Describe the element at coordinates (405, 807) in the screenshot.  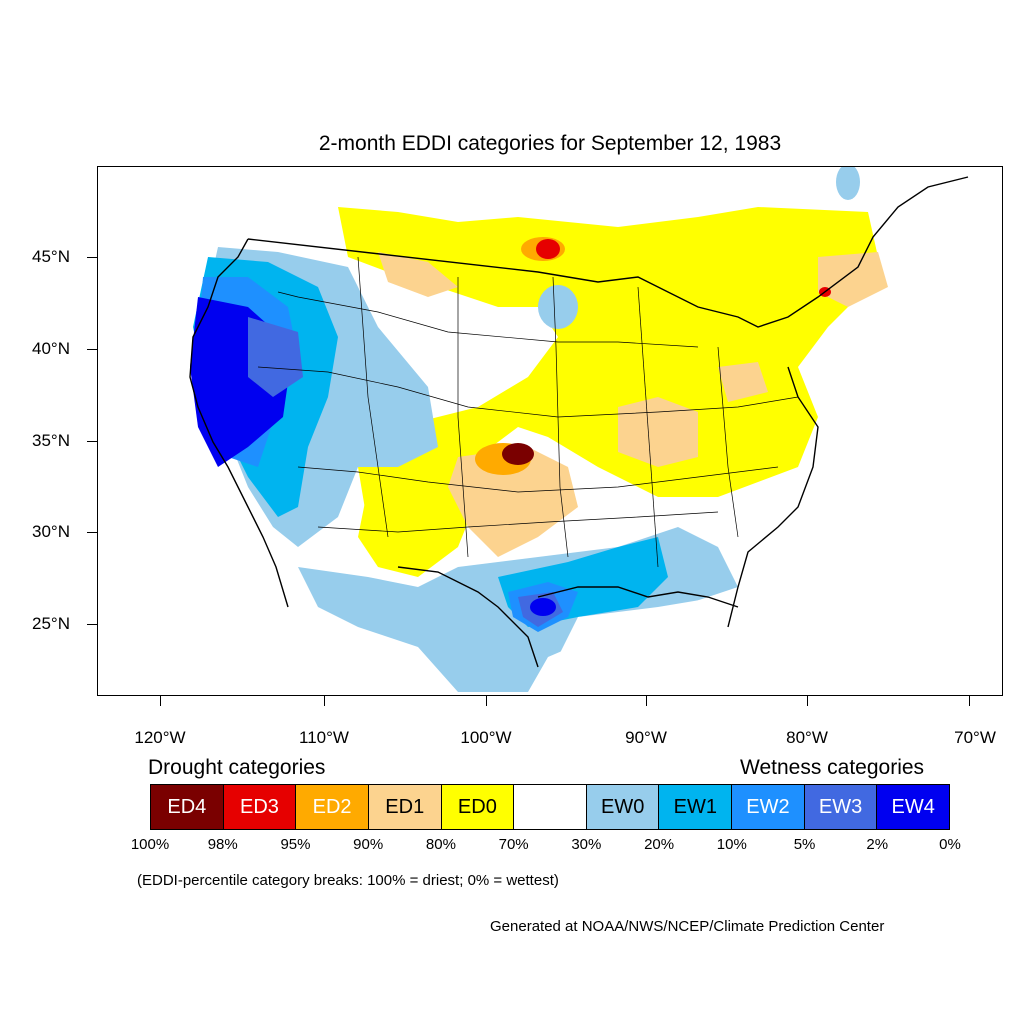
I see `legend-swatch: ED1` at that location.